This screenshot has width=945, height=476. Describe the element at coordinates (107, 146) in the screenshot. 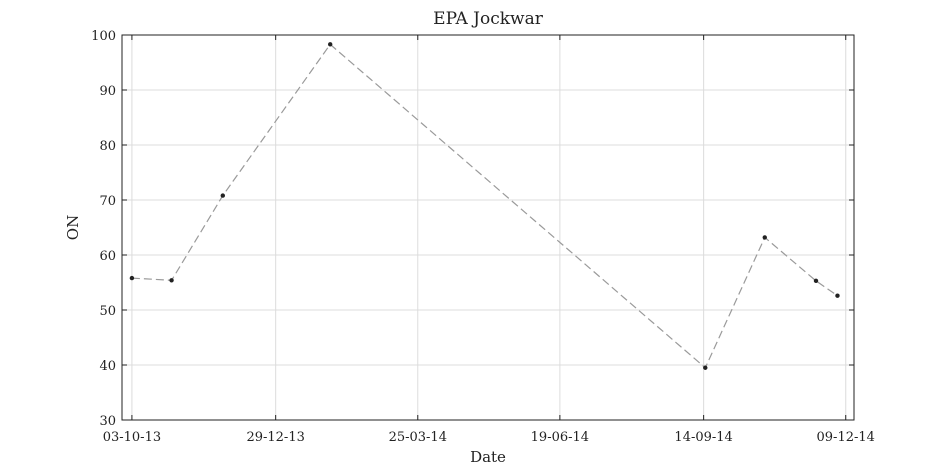

I see `y-tick-label: 80` at that location.